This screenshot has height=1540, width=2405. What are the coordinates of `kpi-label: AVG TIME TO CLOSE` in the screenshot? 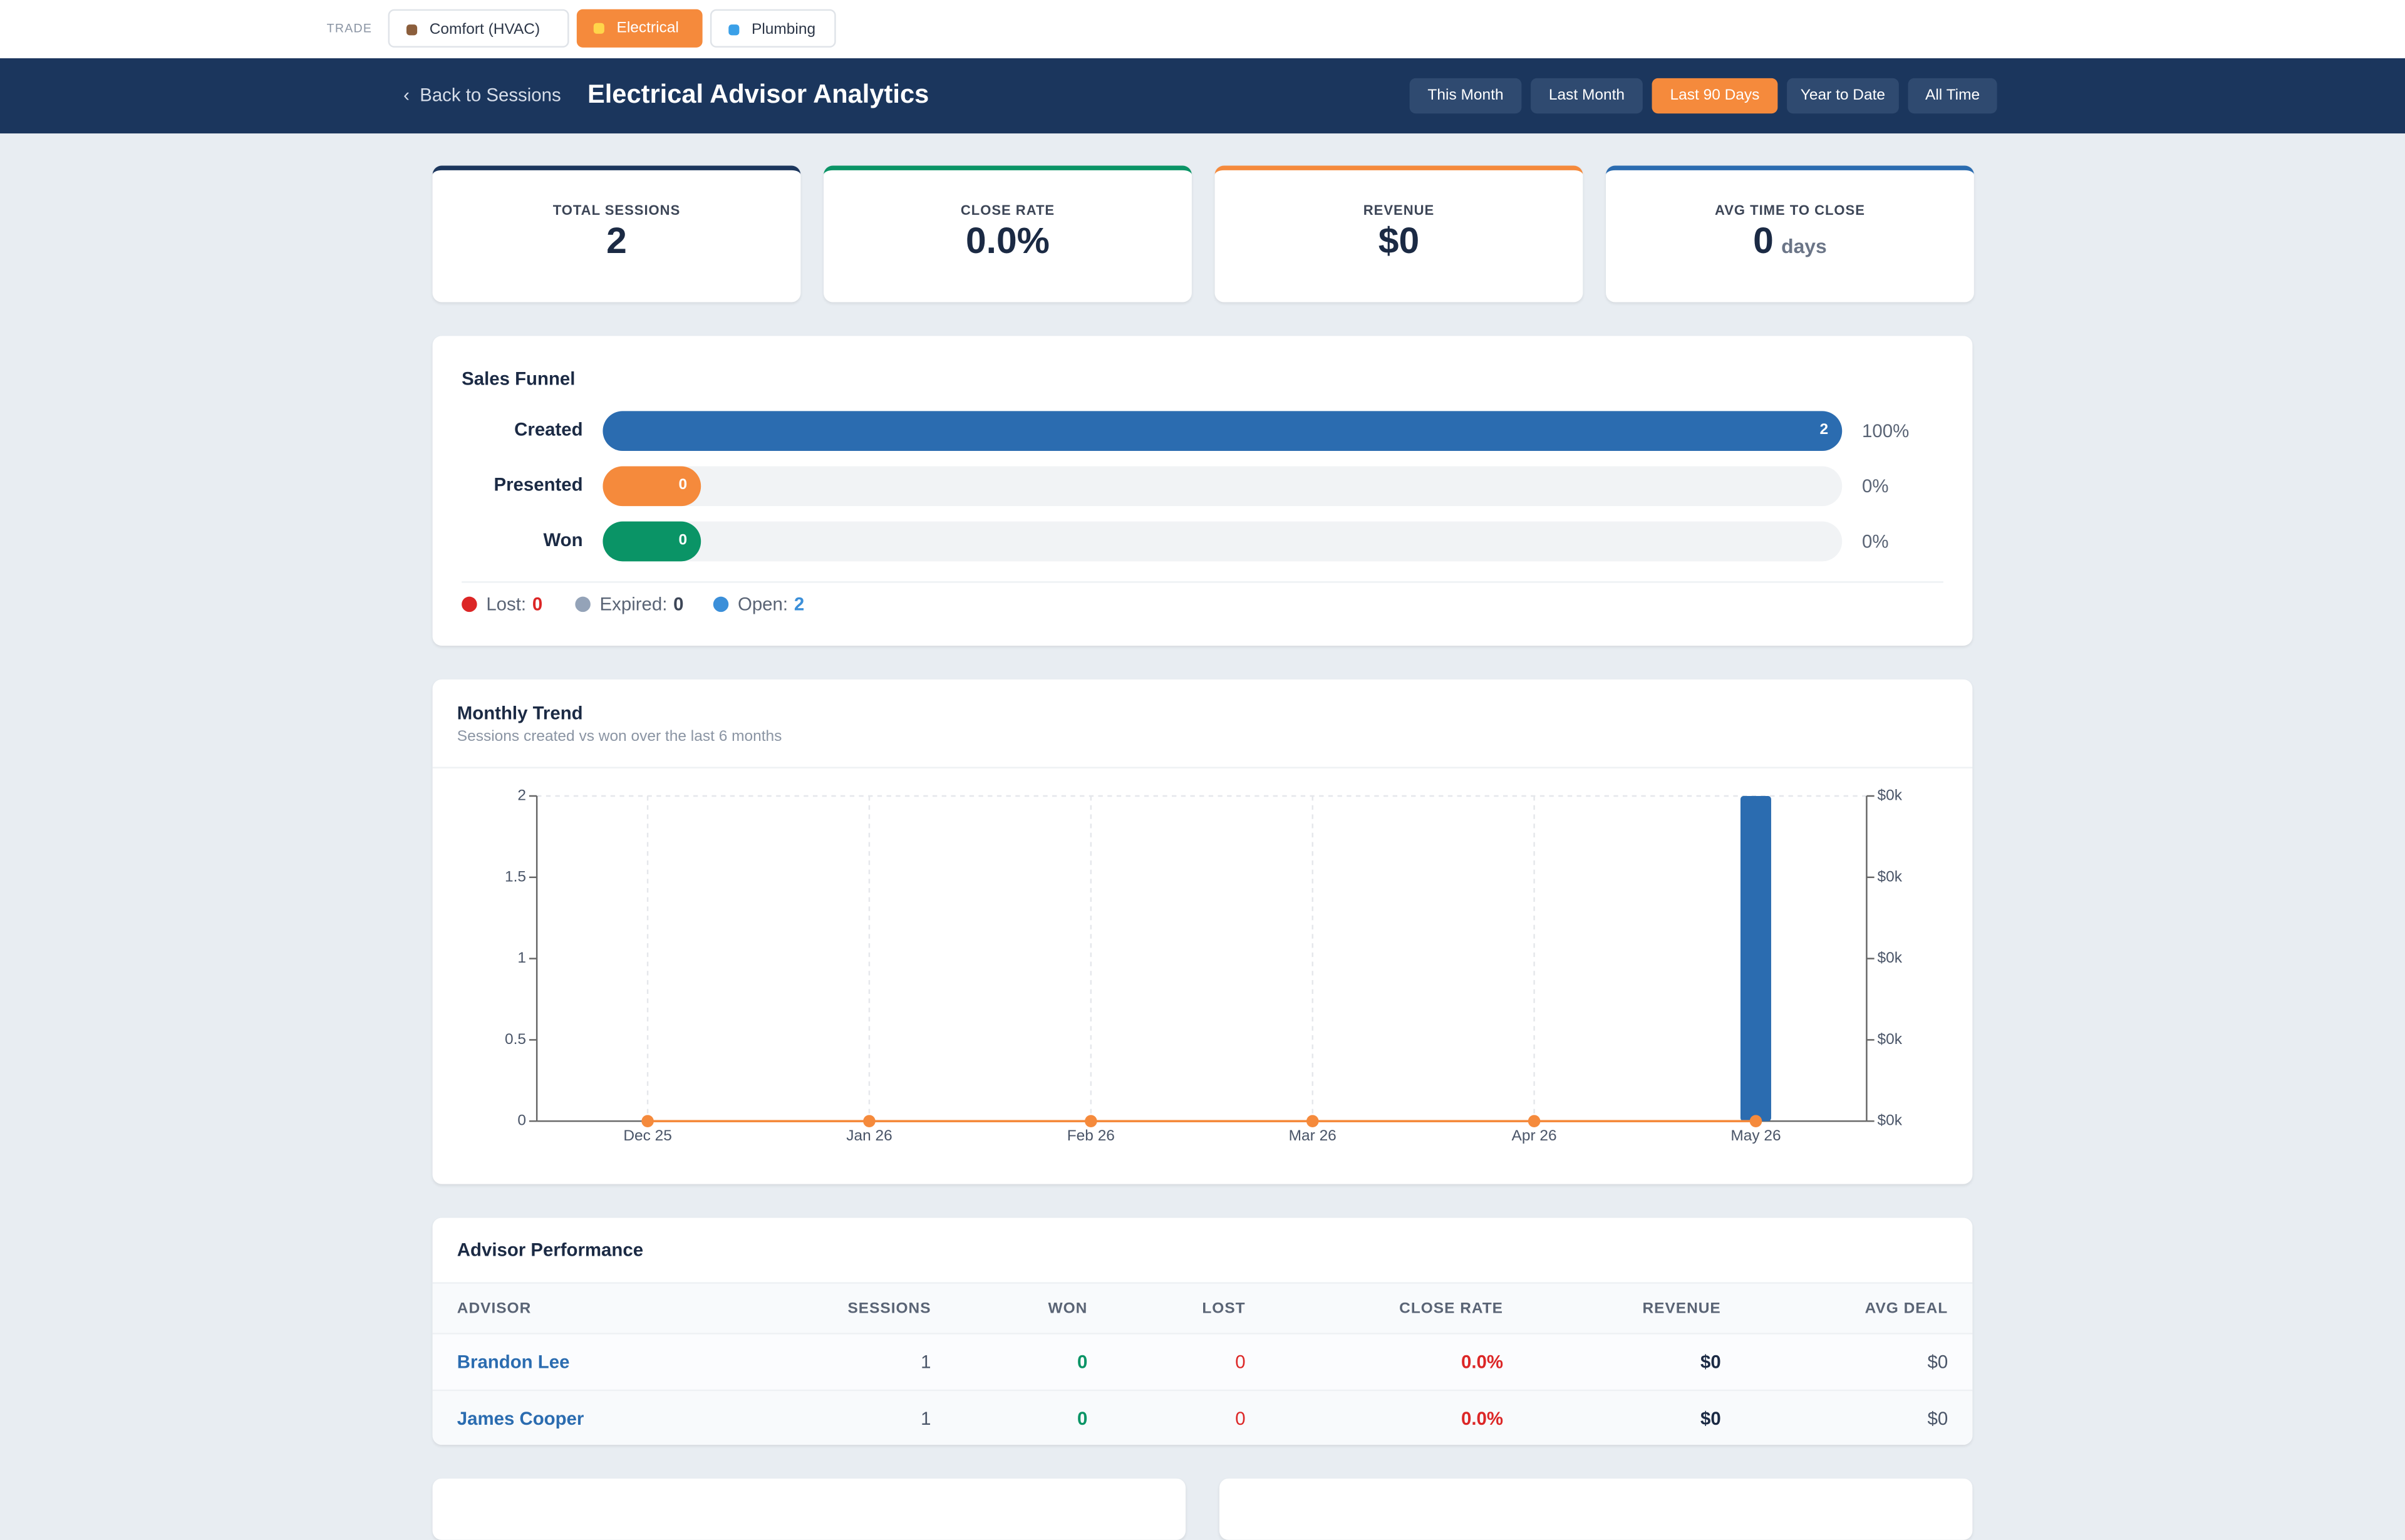 It's located at (1790, 210).